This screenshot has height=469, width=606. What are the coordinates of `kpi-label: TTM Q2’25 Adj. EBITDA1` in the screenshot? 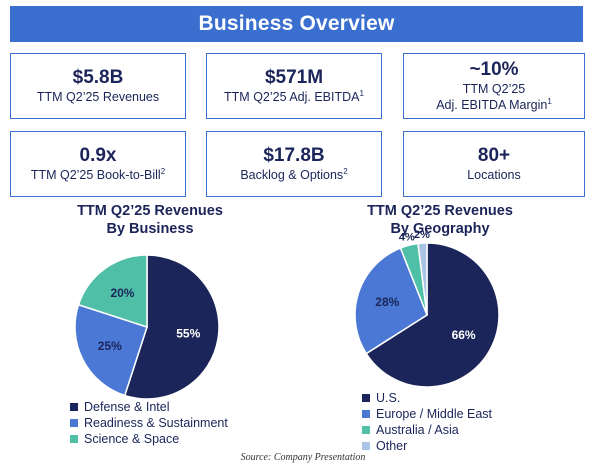 It's located at (294, 97).